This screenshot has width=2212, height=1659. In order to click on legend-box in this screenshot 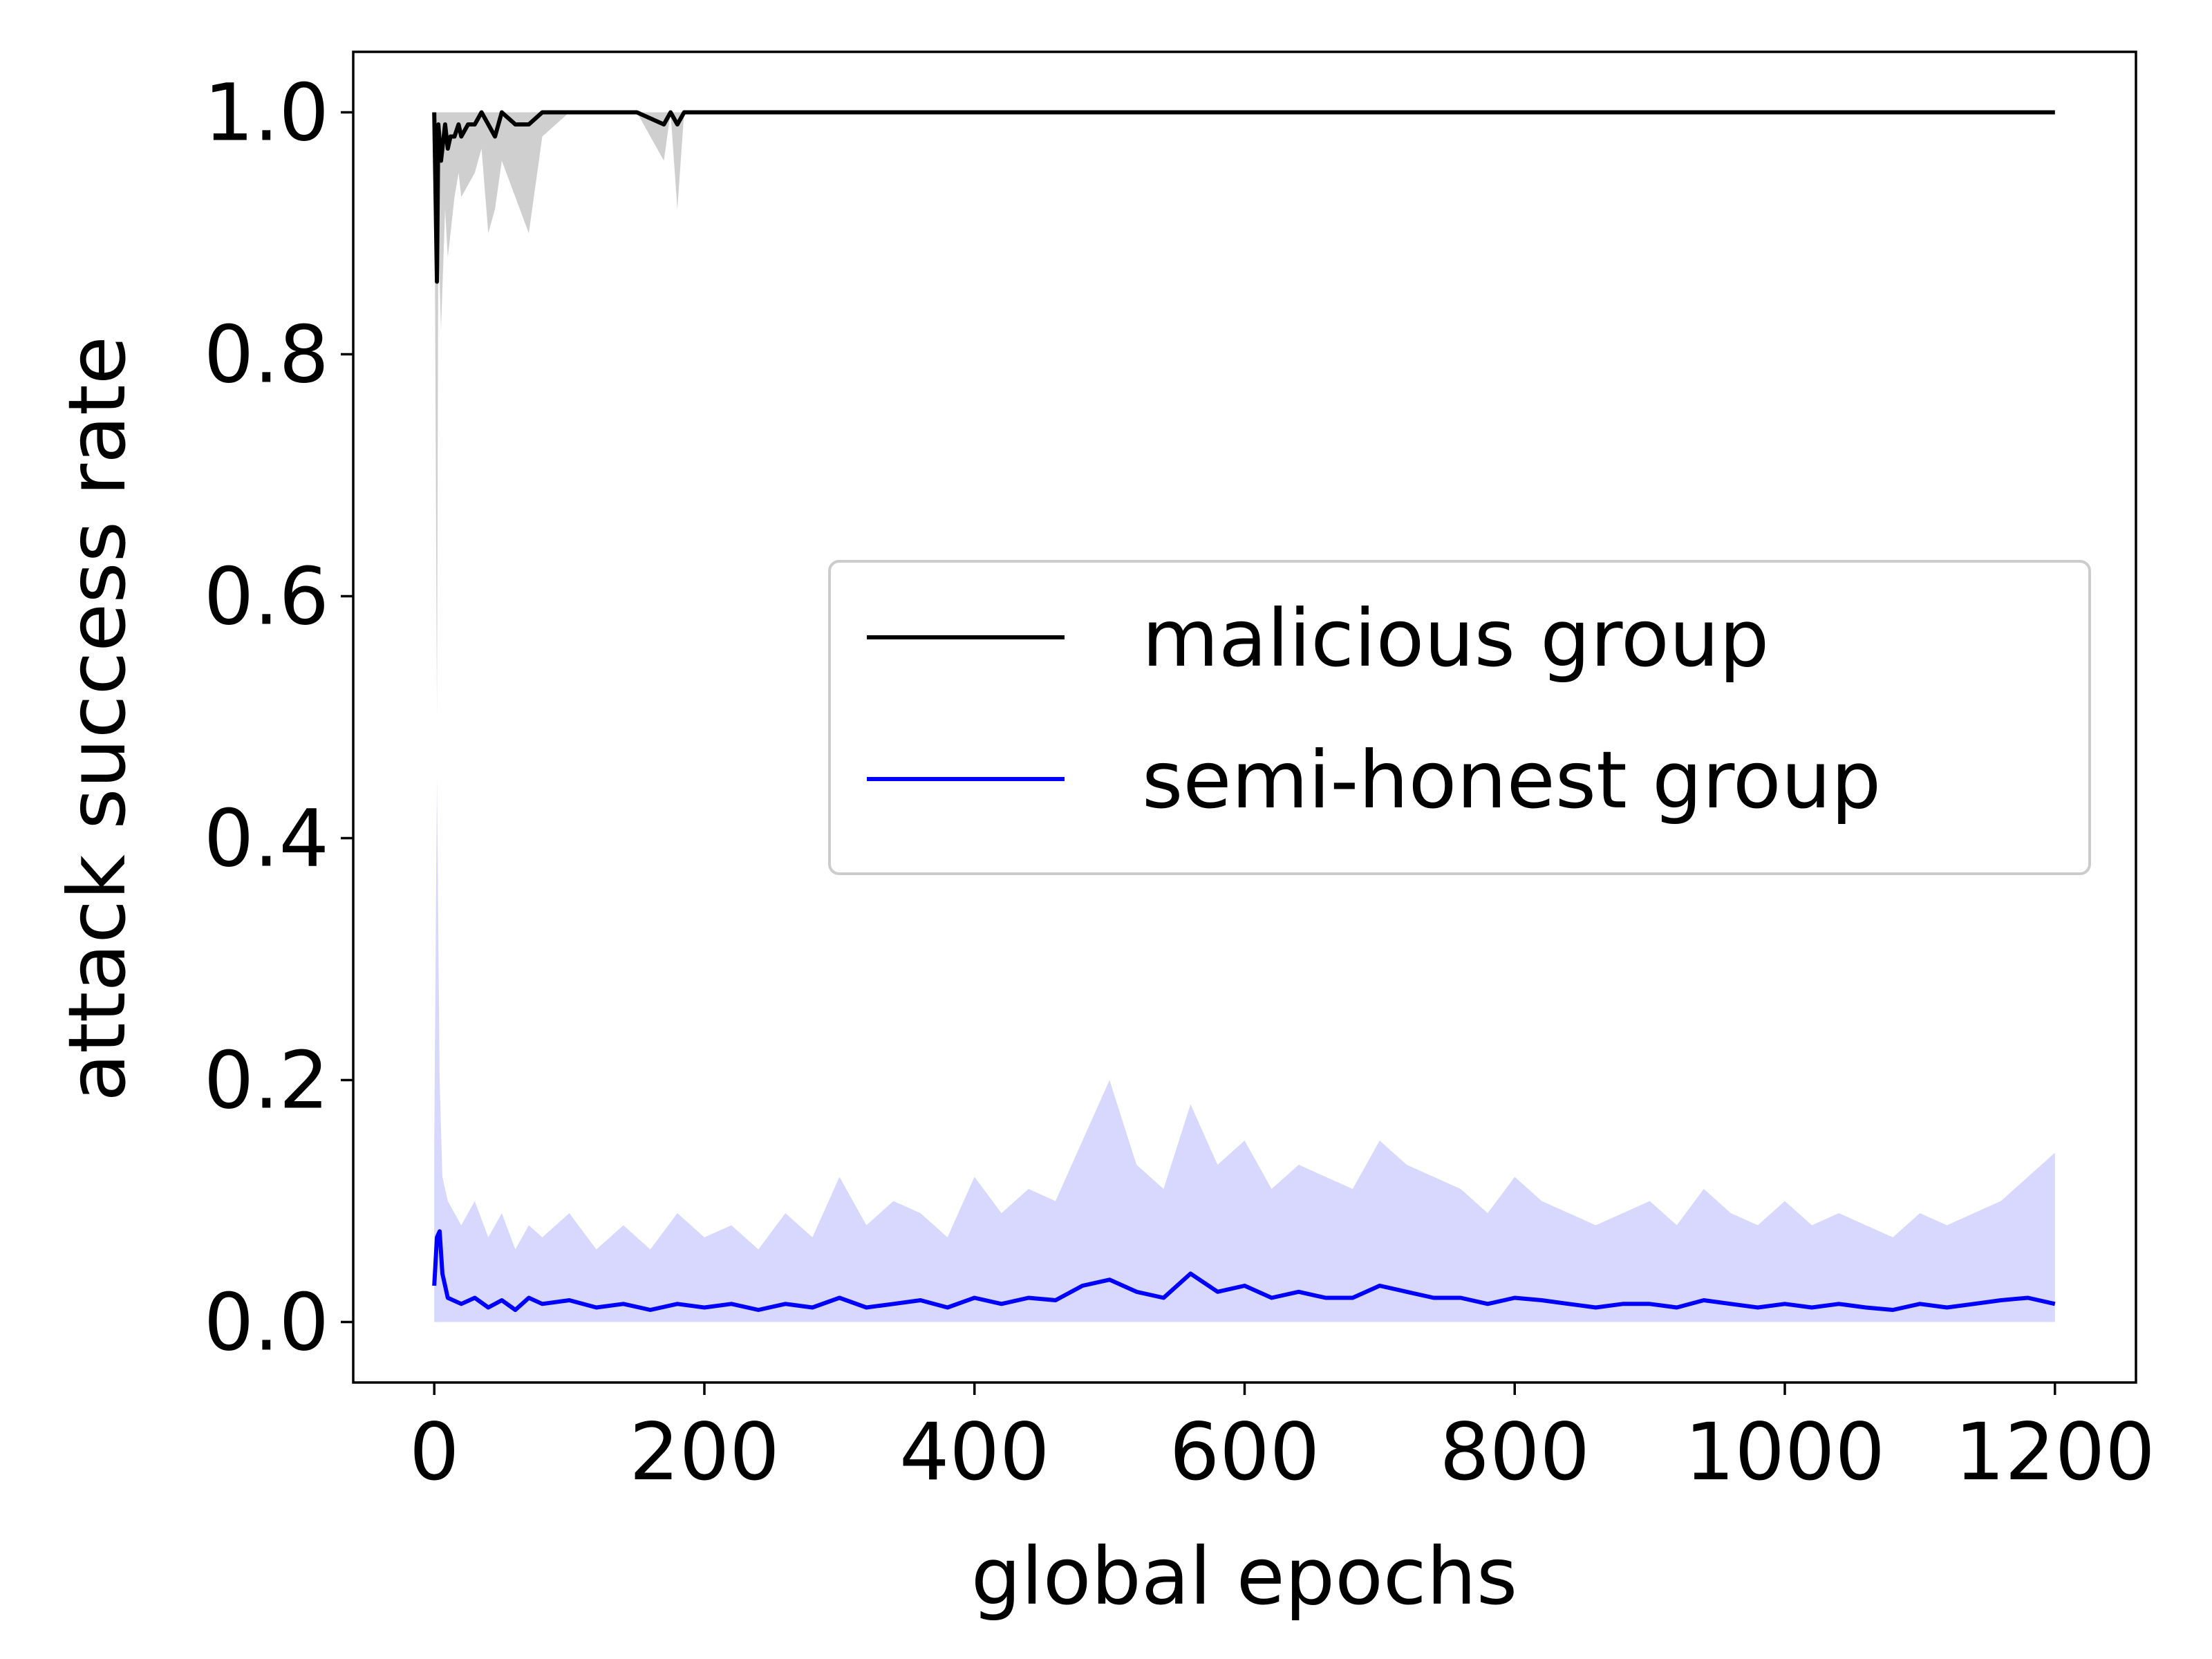, I will do `click(1460, 718)`.